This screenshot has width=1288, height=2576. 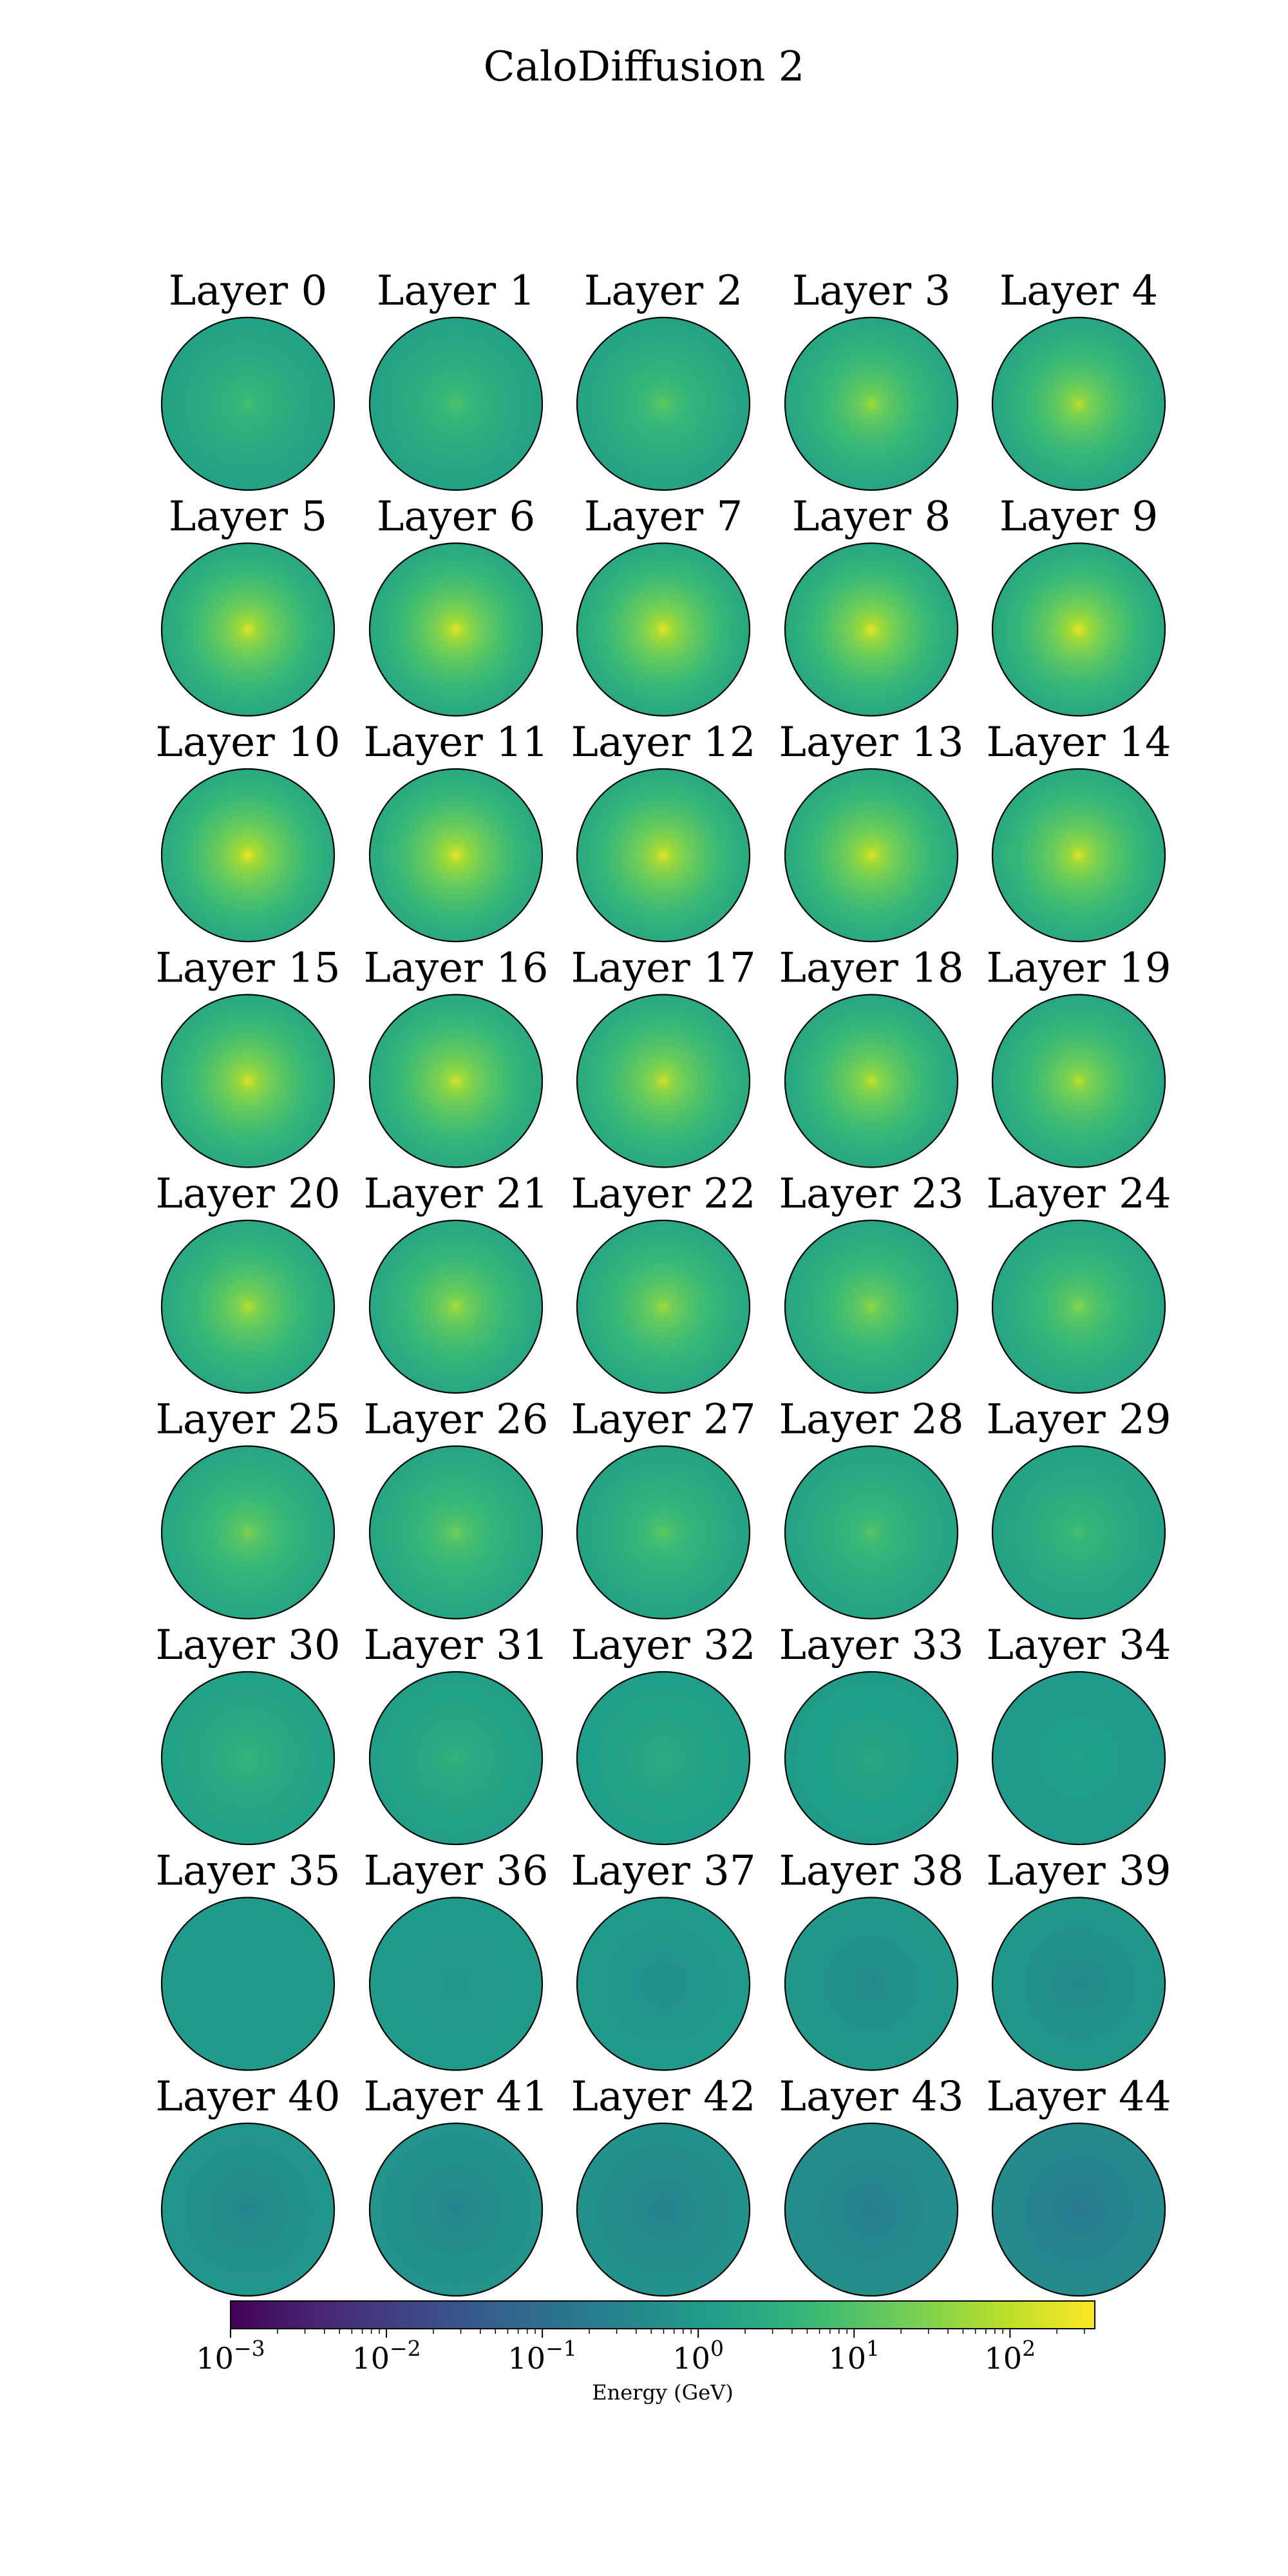 I want to click on layer-panel: Layer 4, so click(x=1078, y=379).